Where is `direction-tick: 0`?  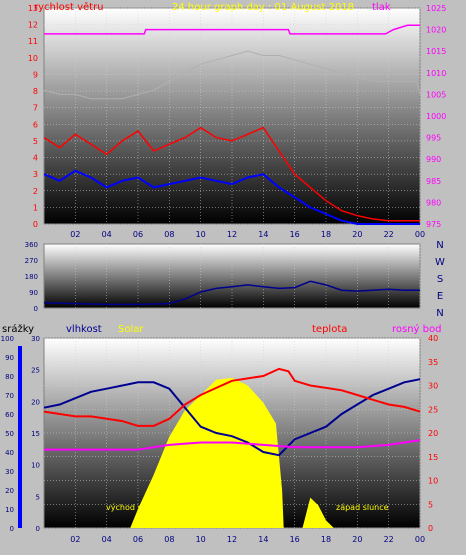
direction-tick: 0 is located at coordinates (36, 309).